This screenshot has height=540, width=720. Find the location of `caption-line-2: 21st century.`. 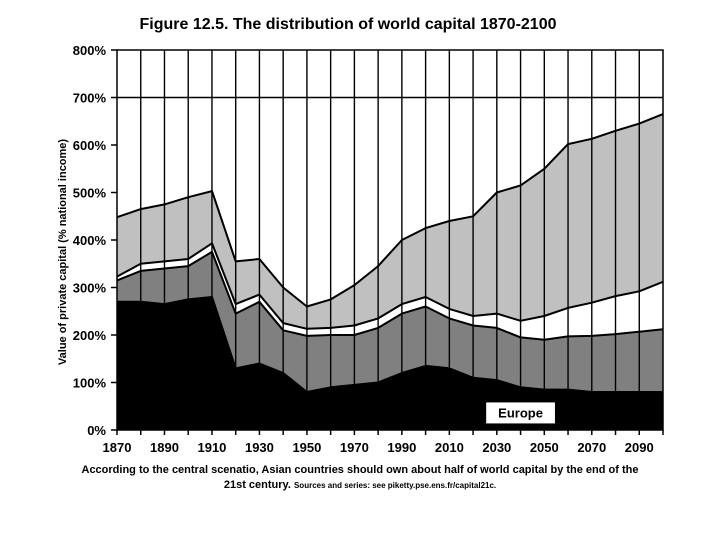

caption-line-2: 21st century. is located at coordinates (257, 485).